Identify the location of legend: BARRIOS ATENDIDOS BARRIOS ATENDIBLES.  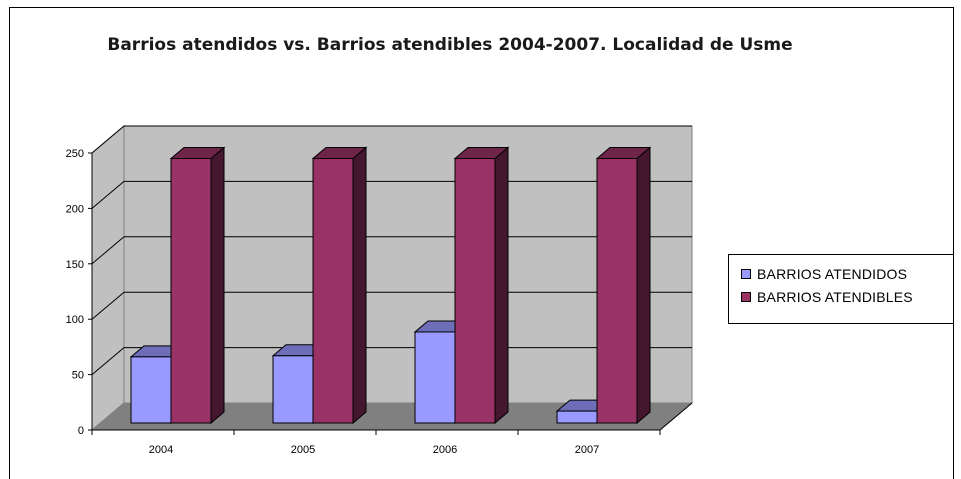
(841, 289).